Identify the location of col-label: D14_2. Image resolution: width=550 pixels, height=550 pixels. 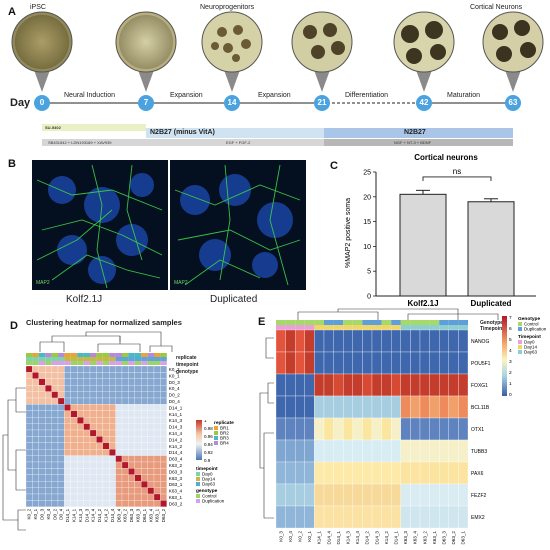
(99, 515).